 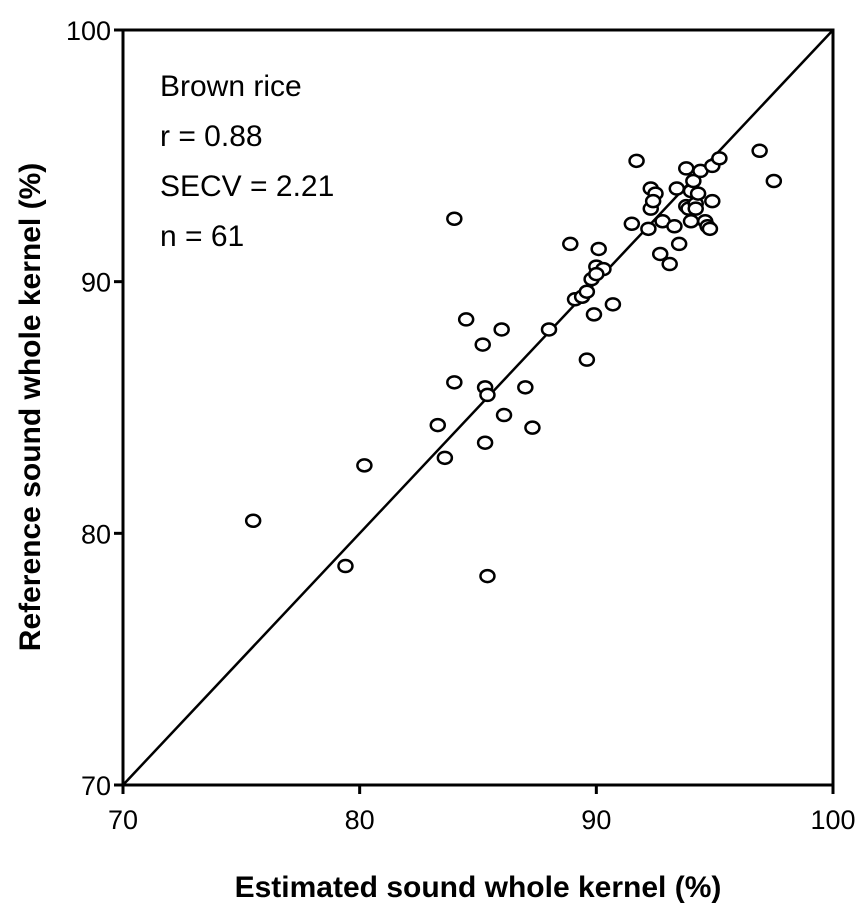 I want to click on annotation-sample: Brown rice, so click(x=231, y=86).